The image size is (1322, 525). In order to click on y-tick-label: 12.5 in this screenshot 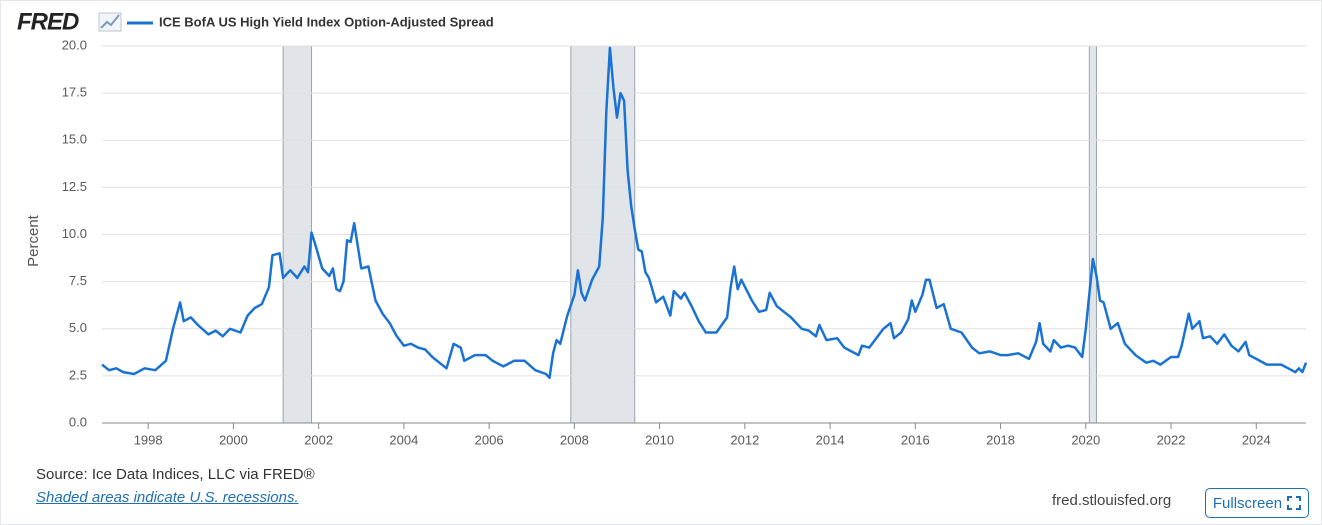, I will do `click(74, 186)`.